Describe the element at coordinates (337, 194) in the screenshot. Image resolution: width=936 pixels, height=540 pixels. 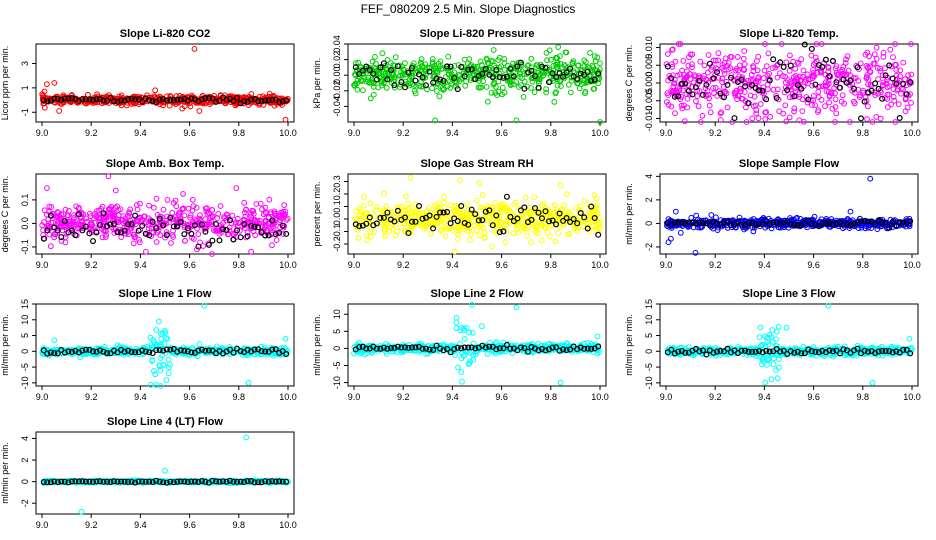
I see `y-tick-label: 0.2` at that location.